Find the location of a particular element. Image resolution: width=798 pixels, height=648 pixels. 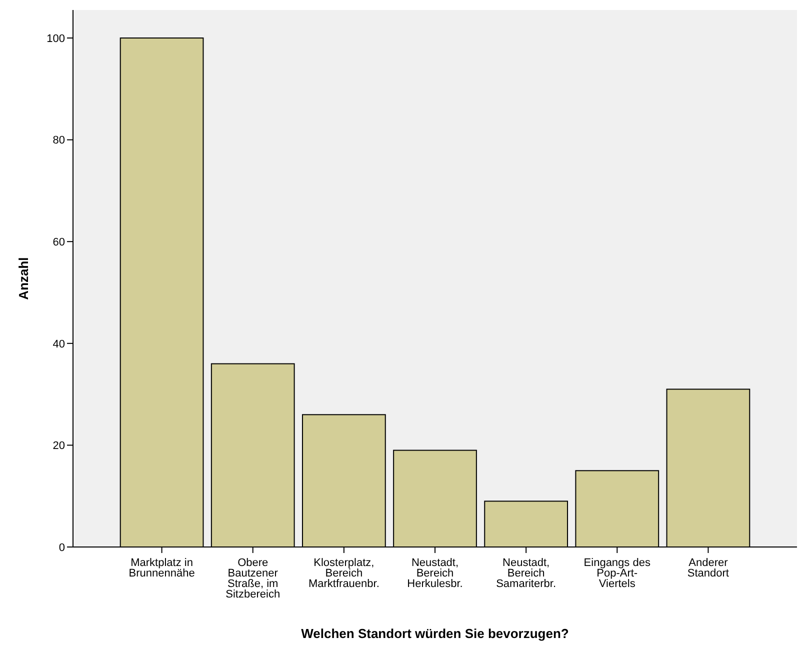

x-tick-label: Eingangs des Pop-Art-Viertels is located at coordinates (617, 573).